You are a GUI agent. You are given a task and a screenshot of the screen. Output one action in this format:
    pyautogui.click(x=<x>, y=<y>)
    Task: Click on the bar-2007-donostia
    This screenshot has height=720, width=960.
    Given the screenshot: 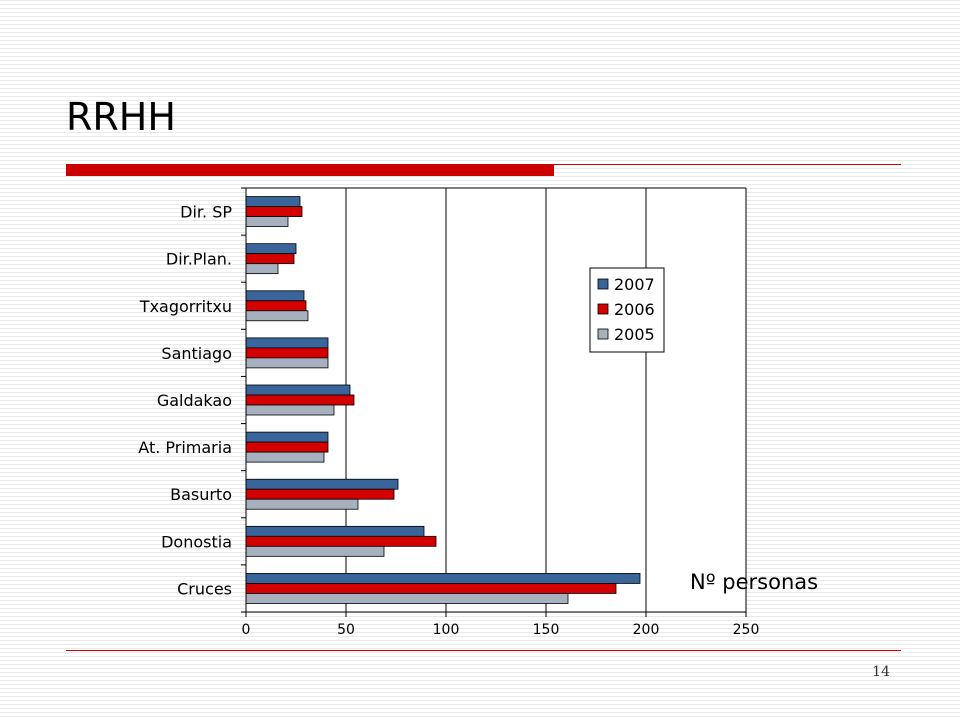 What is the action you would take?
    pyautogui.click(x=335, y=531)
    